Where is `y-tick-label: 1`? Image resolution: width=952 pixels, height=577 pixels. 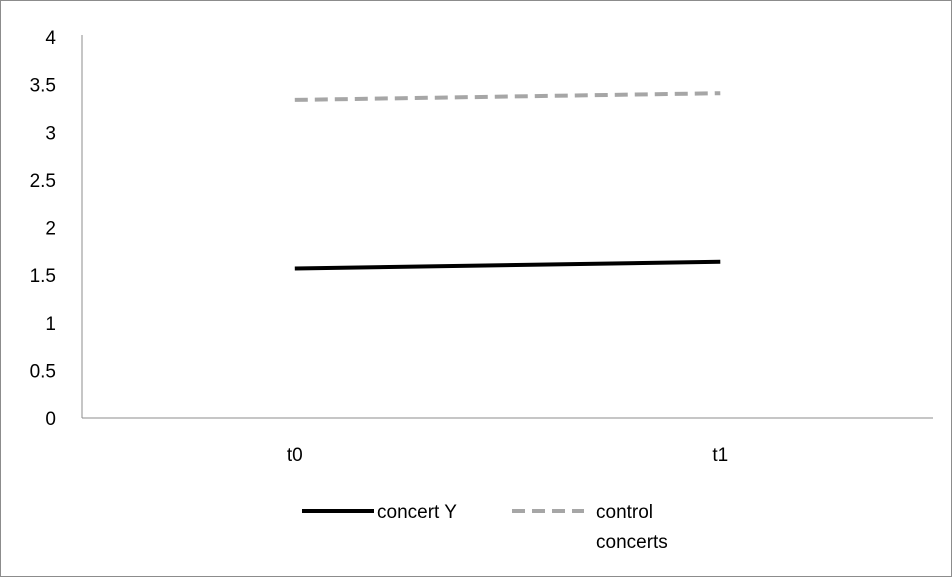 y-tick-label: 1 is located at coordinates (50, 324).